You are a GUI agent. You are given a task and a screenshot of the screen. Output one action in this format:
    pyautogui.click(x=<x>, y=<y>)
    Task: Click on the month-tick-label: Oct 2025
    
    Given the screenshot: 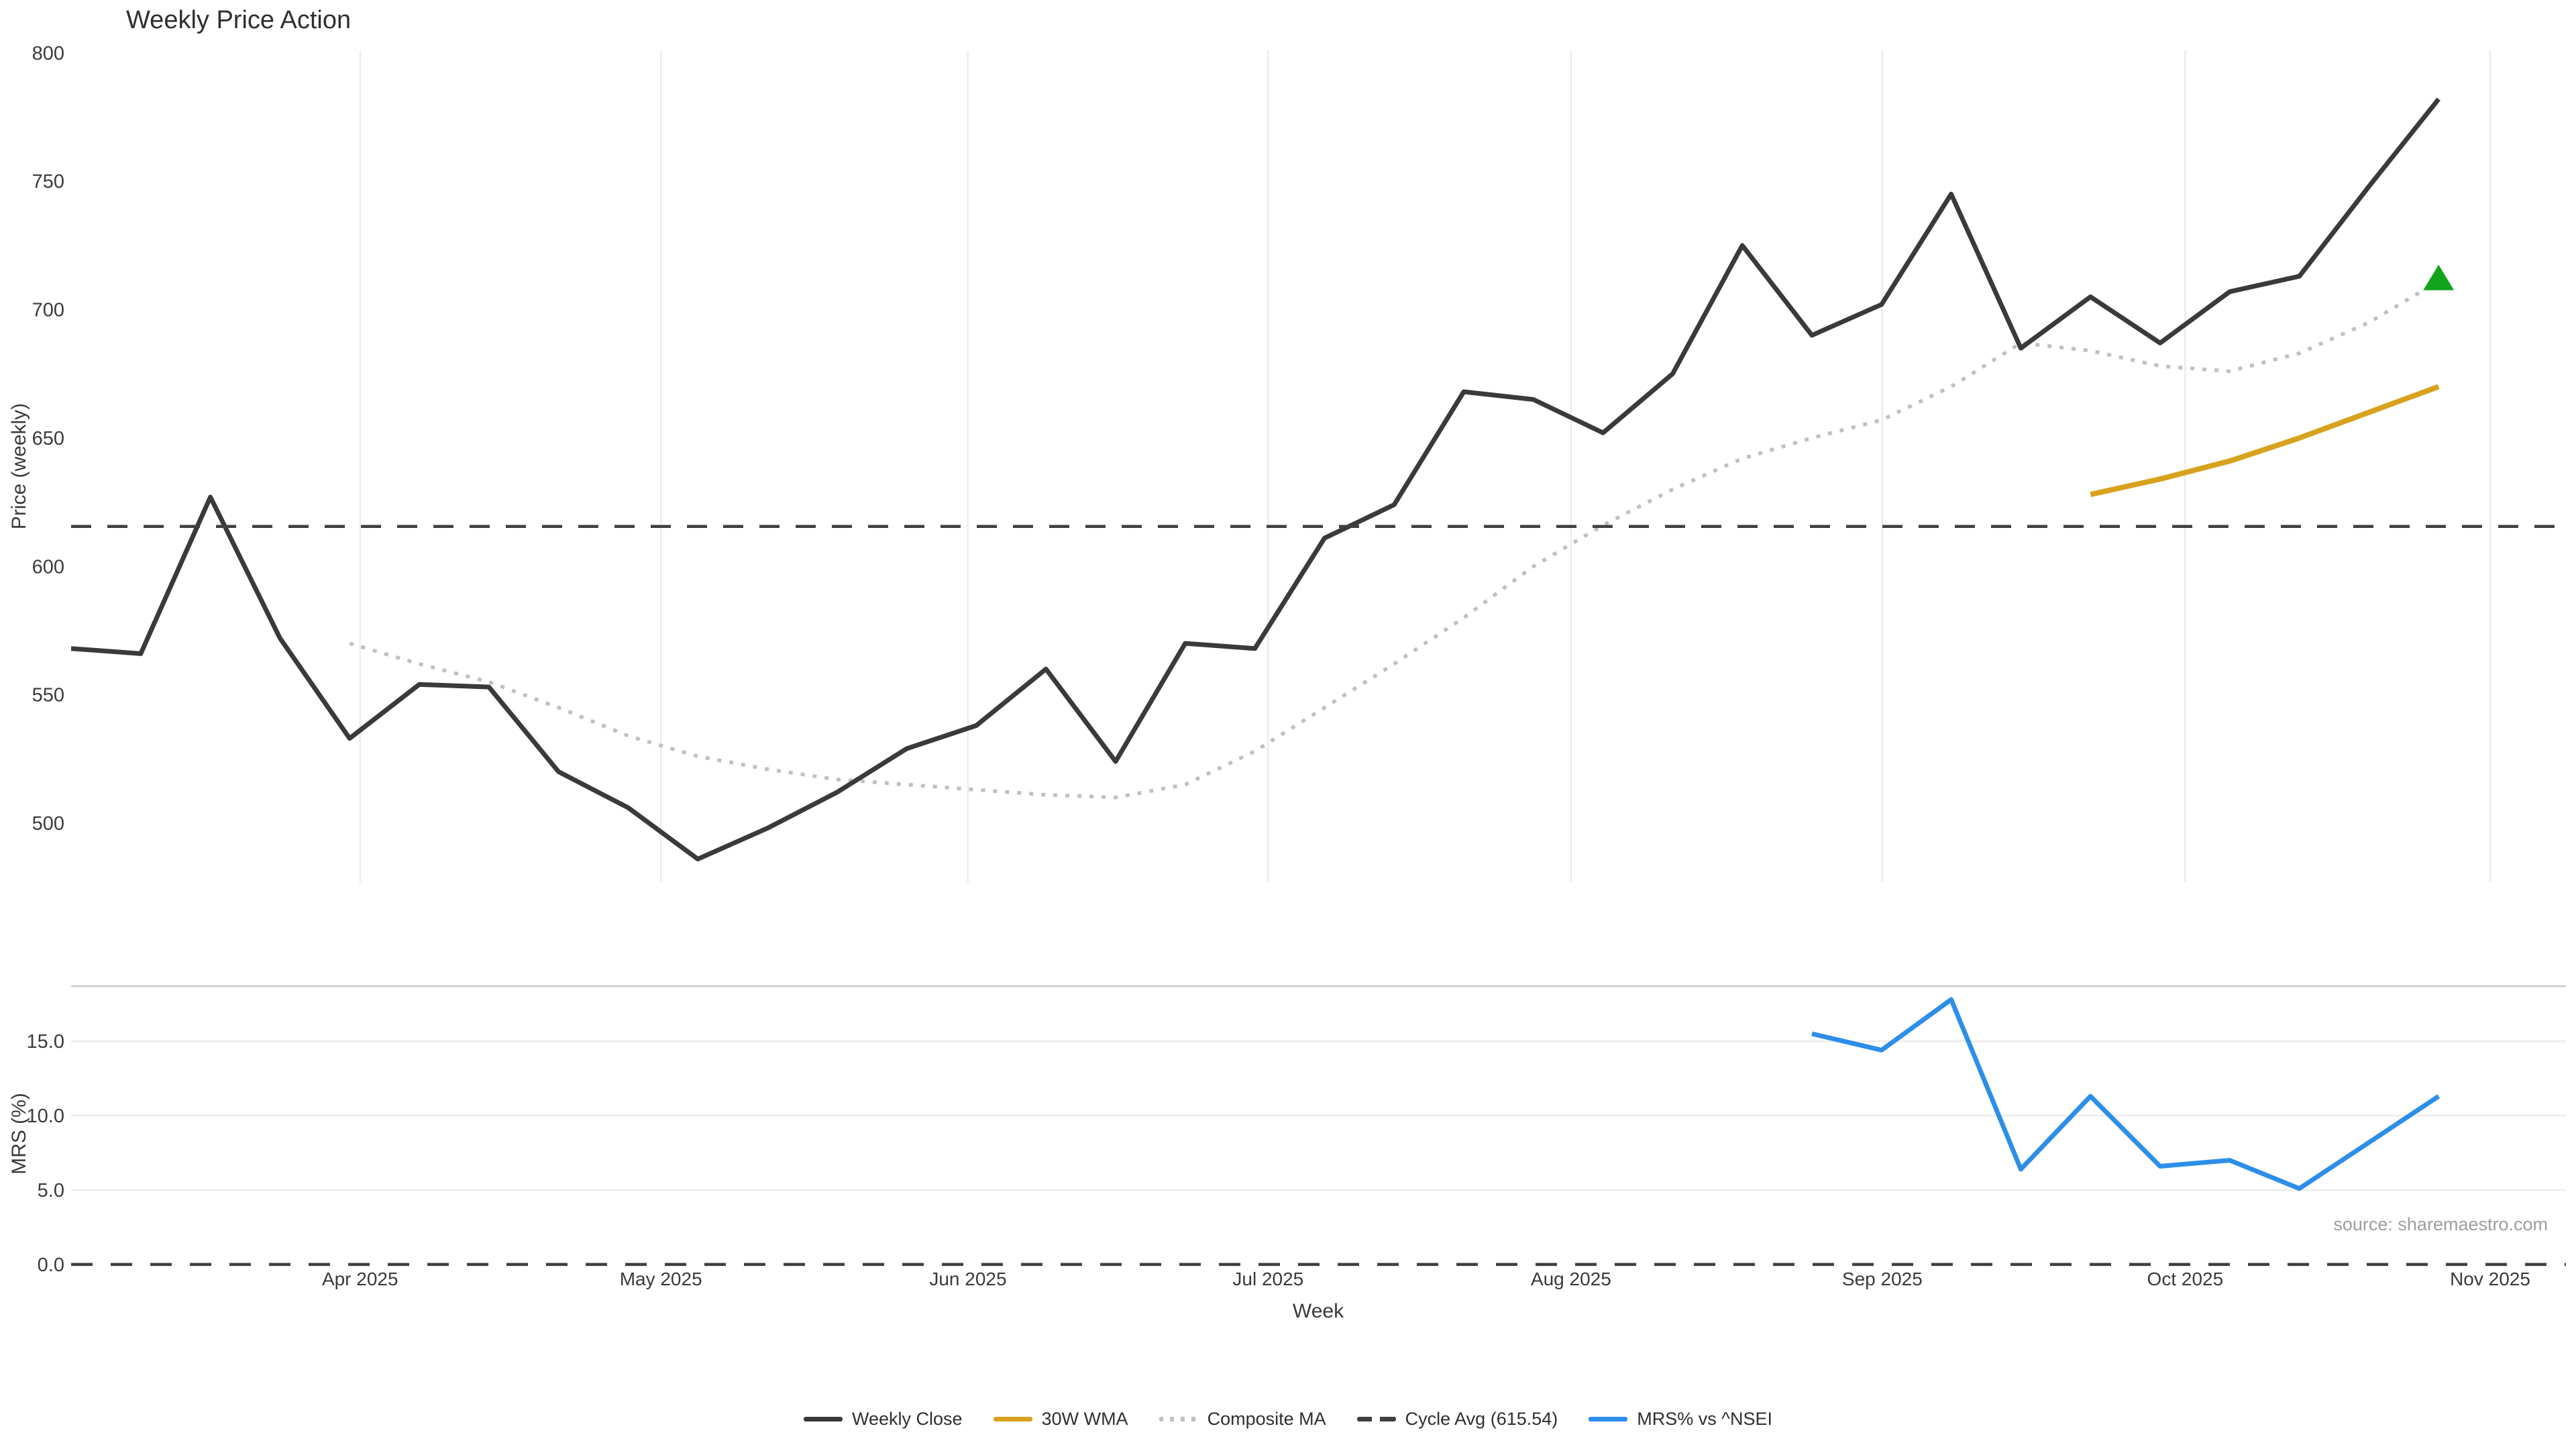 What is the action you would take?
    pyautogui.click(x=2185, y=1279)
    